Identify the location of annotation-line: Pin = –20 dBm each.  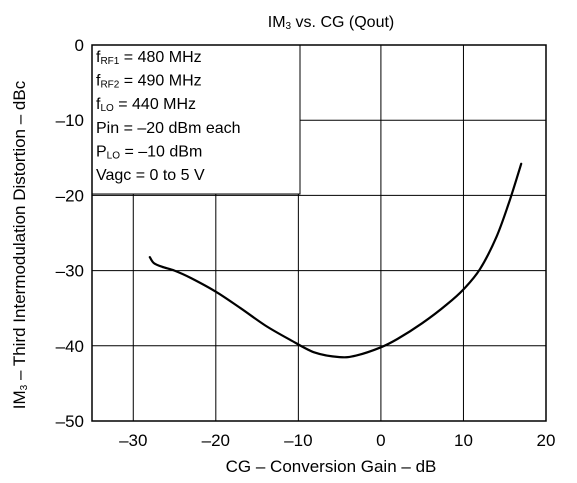
(168, 128).